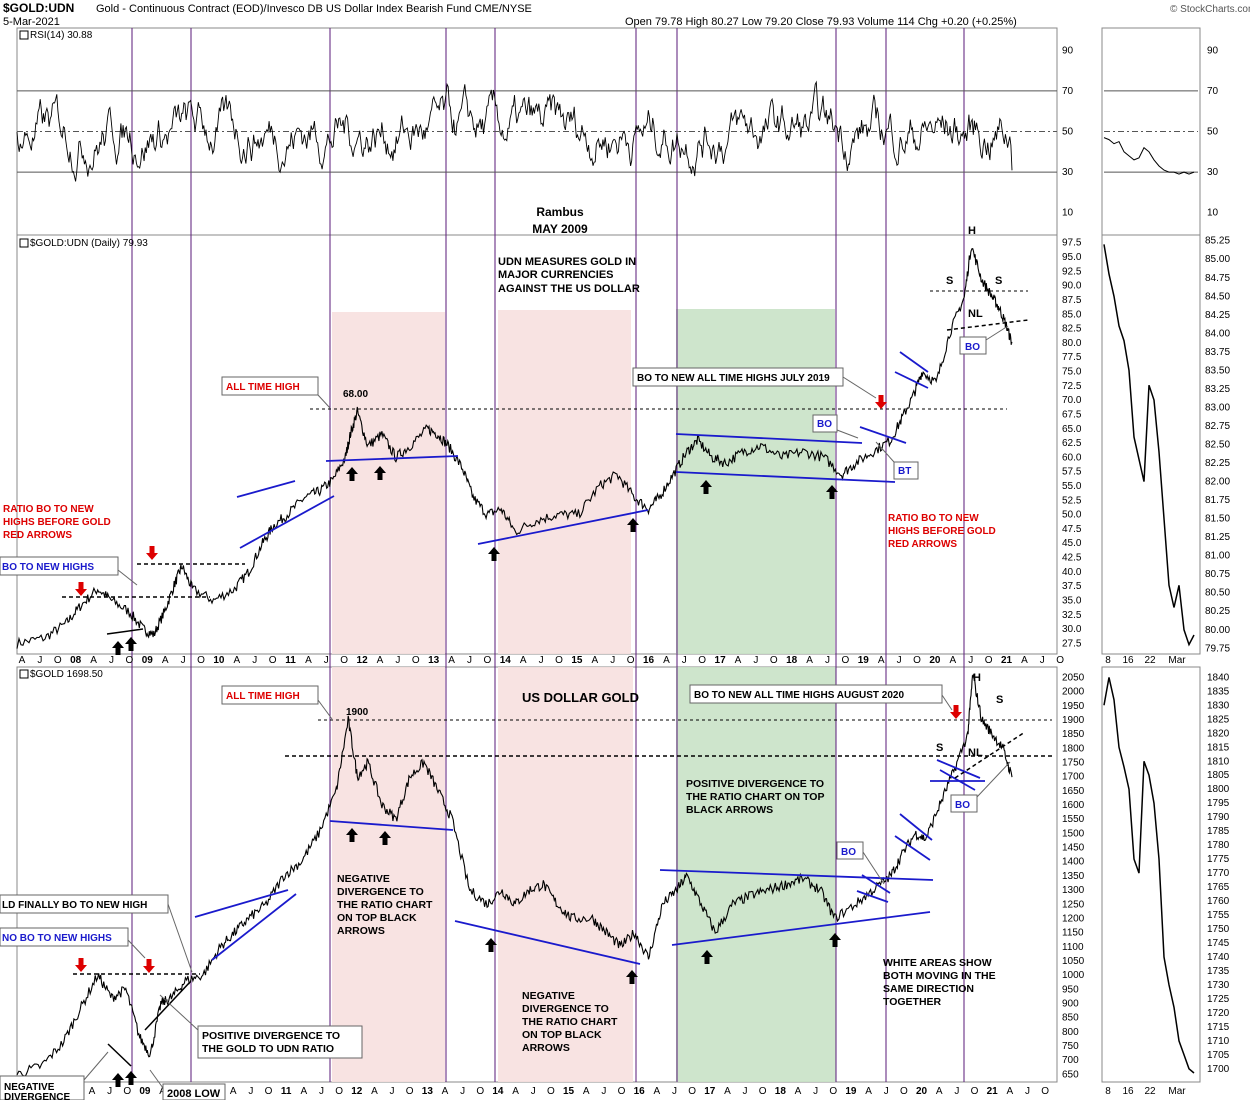 This screenshot has width=1250, height=1100. What do you see at coordinates (29, 1087) in the screenshot?
I see `neg-div-left-1: NEGATIVE` at bounding box center [29, 1087].